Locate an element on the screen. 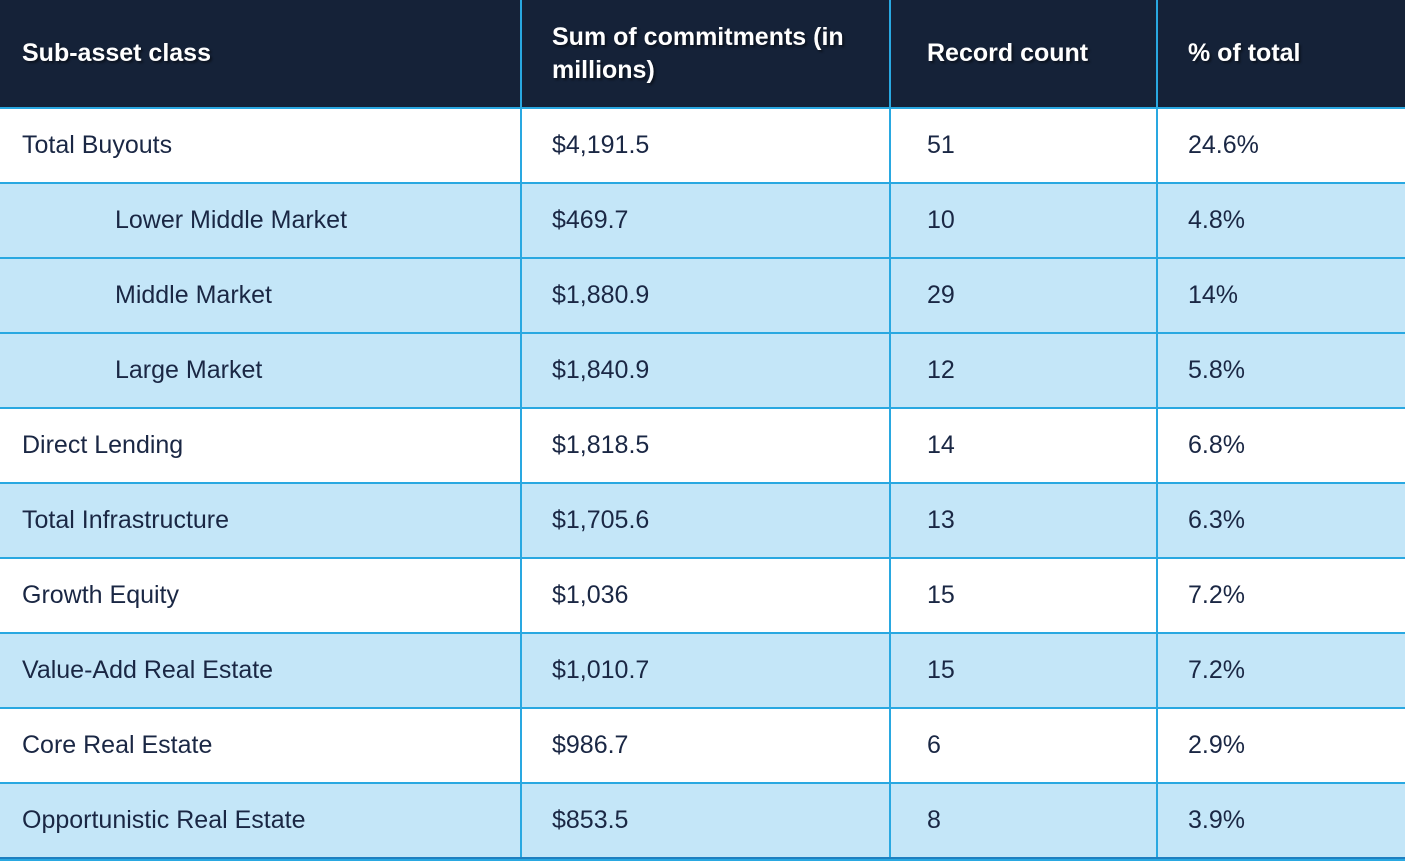 Image resolution: width=1405 pixels, height=861 pixels. cell-pct-of-total: 24.6% is located at coordinates (1281, 146).